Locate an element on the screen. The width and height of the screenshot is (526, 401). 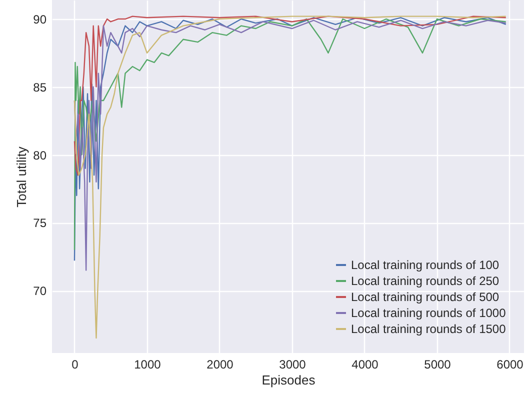
y-tick-label: 85 is located at coordinates (40, 87).